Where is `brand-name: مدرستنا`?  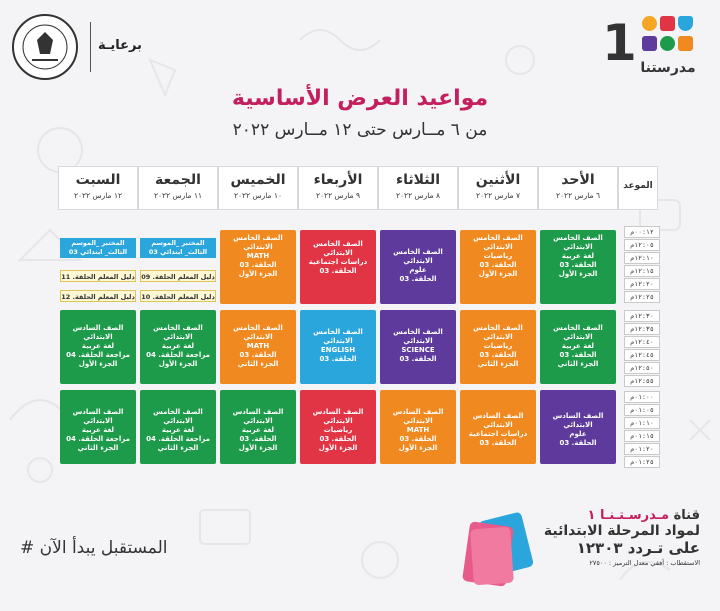
brand-name: مدرستنا is located at coordinates (668, 68).